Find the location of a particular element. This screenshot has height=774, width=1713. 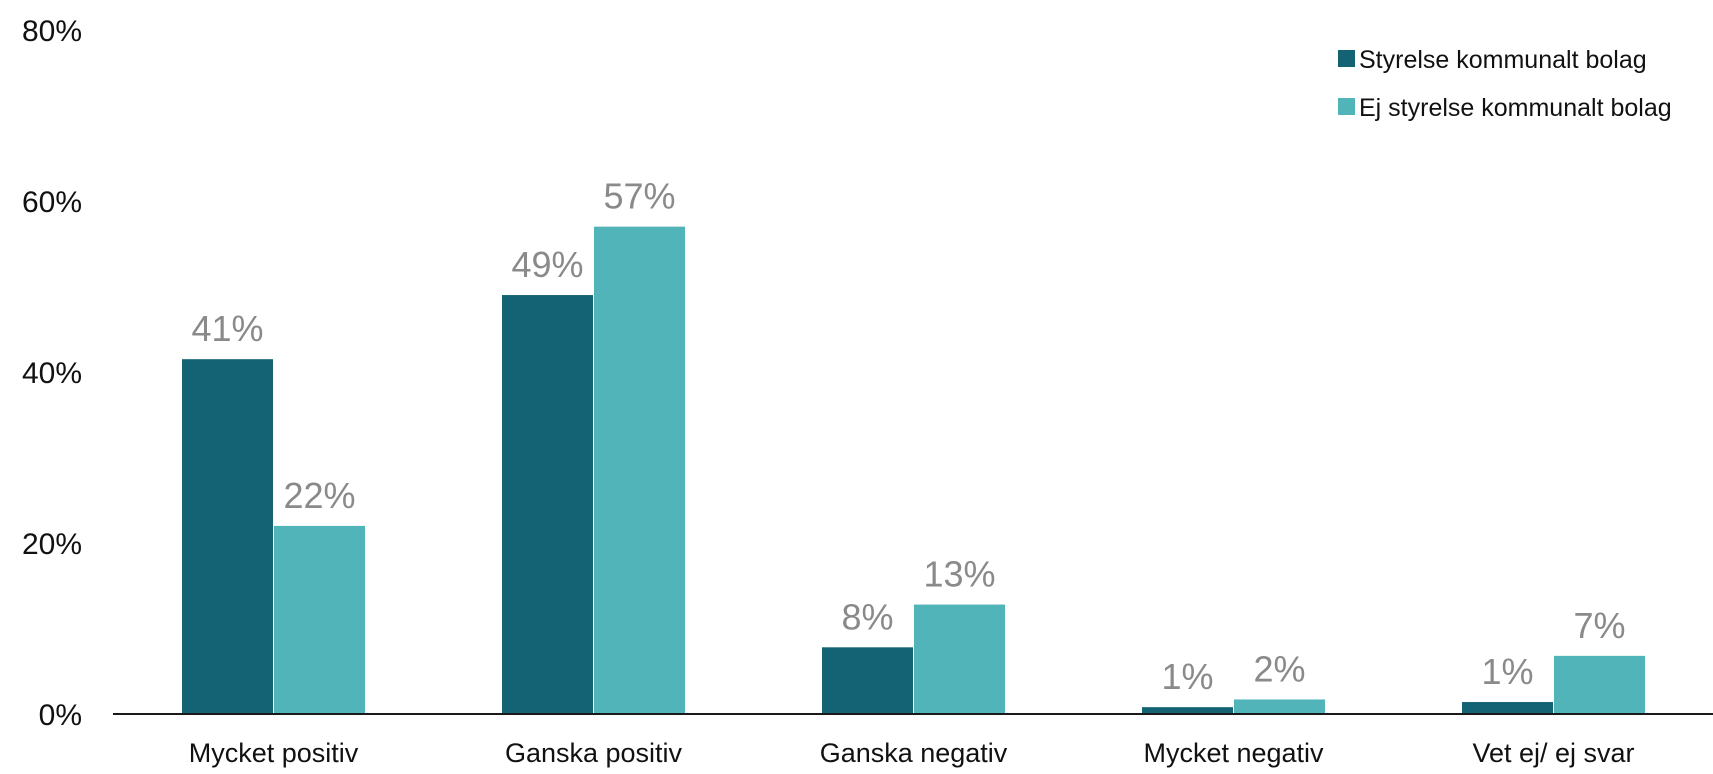

data-label: 57% is located at coordinates (639, 196).